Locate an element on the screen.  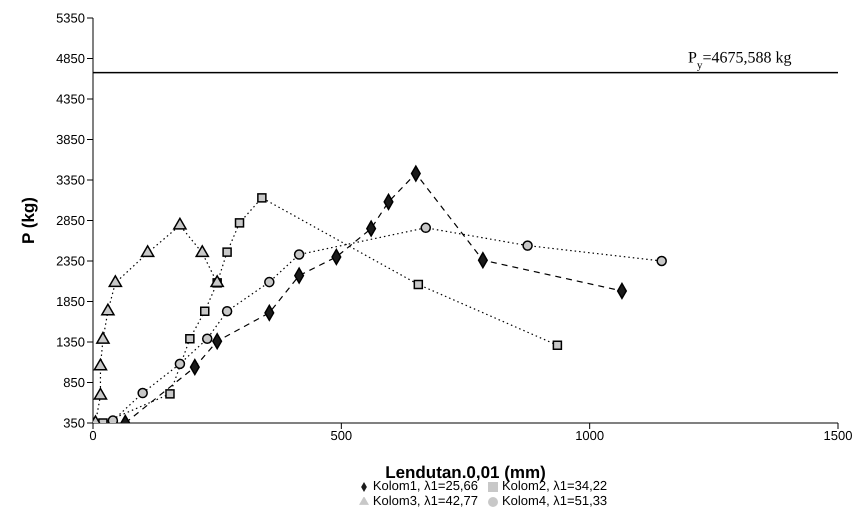
y-tick-label: 850 is located at coordinates (74, 382).